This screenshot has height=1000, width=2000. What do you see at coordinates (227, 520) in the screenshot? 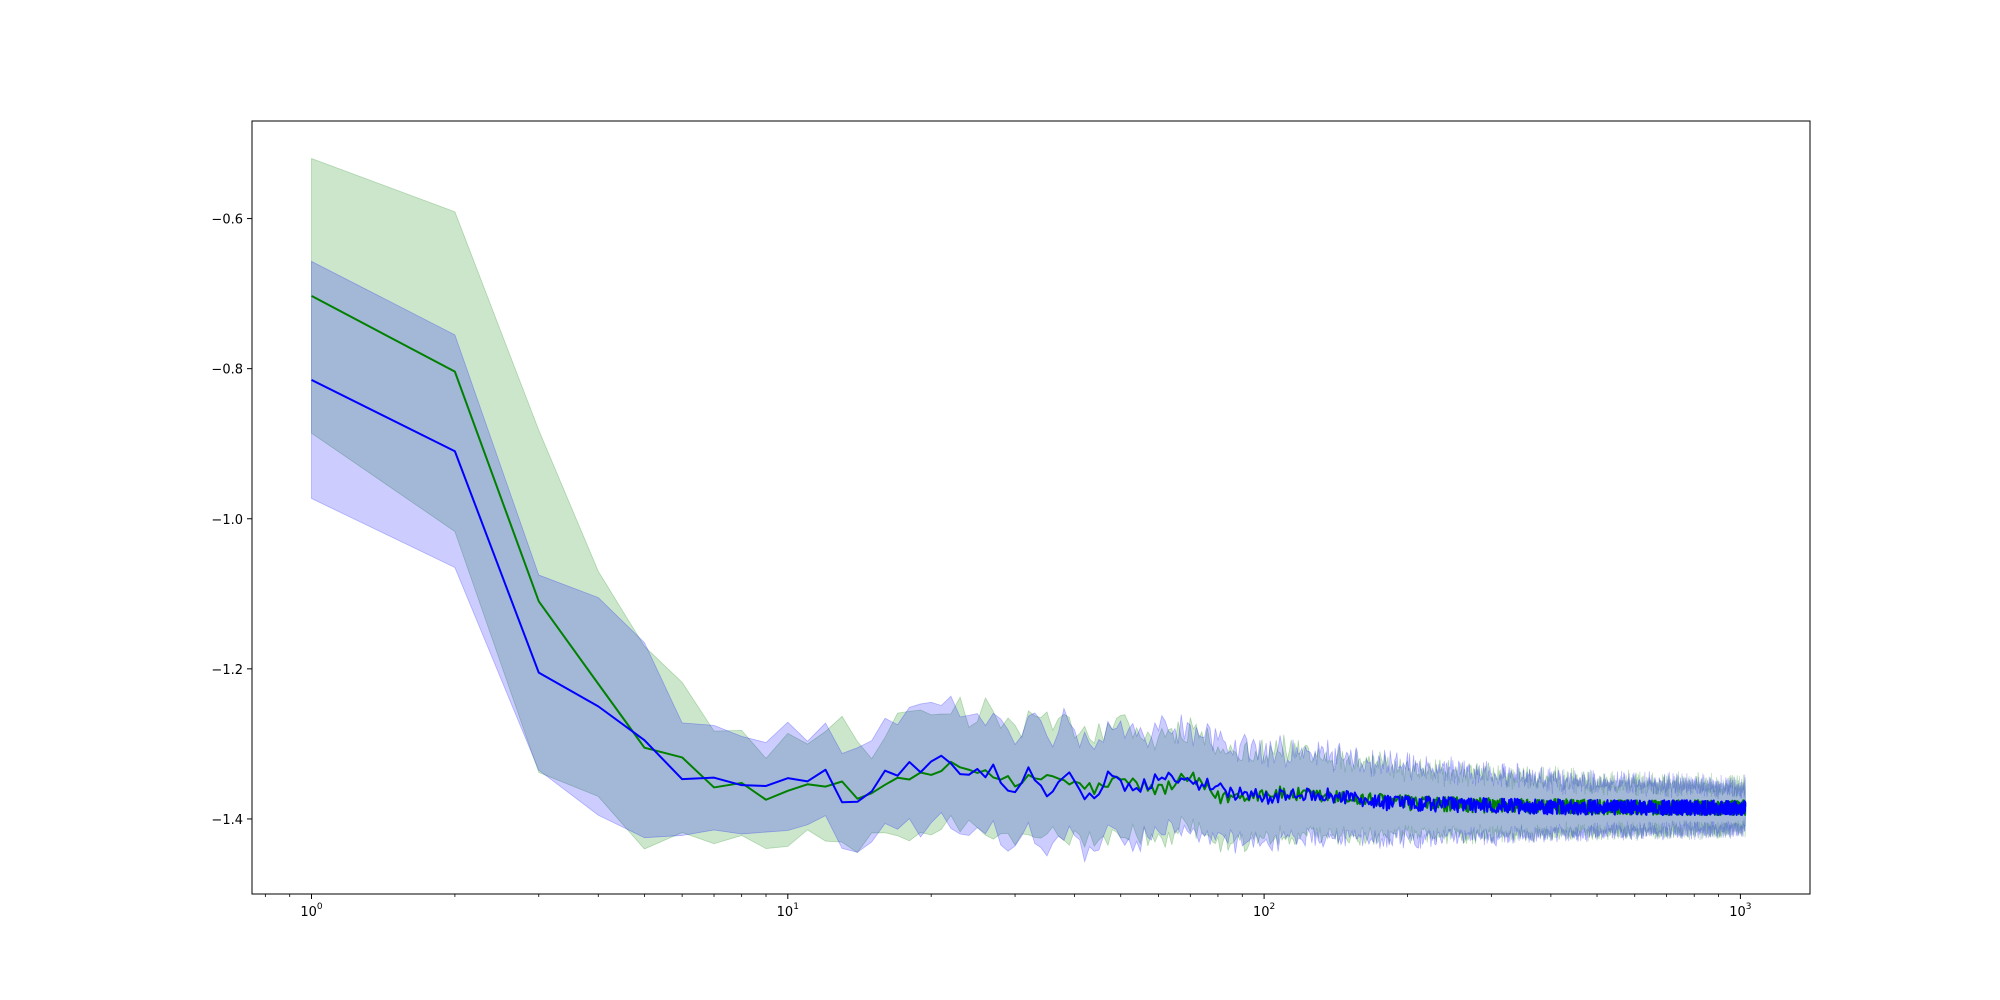
I see `y-tick-label: −1.0` at bounding box center [227, 520].